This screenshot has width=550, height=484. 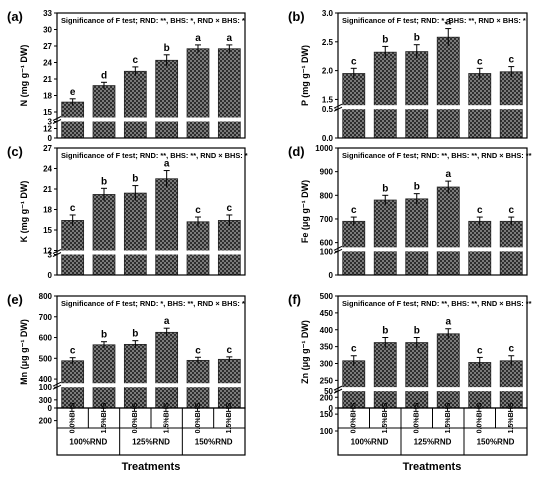 What do you see at coordinates (327, 330) in the screenshot?
I see `y-tick-label: 400` at bounding box center [327, 330].